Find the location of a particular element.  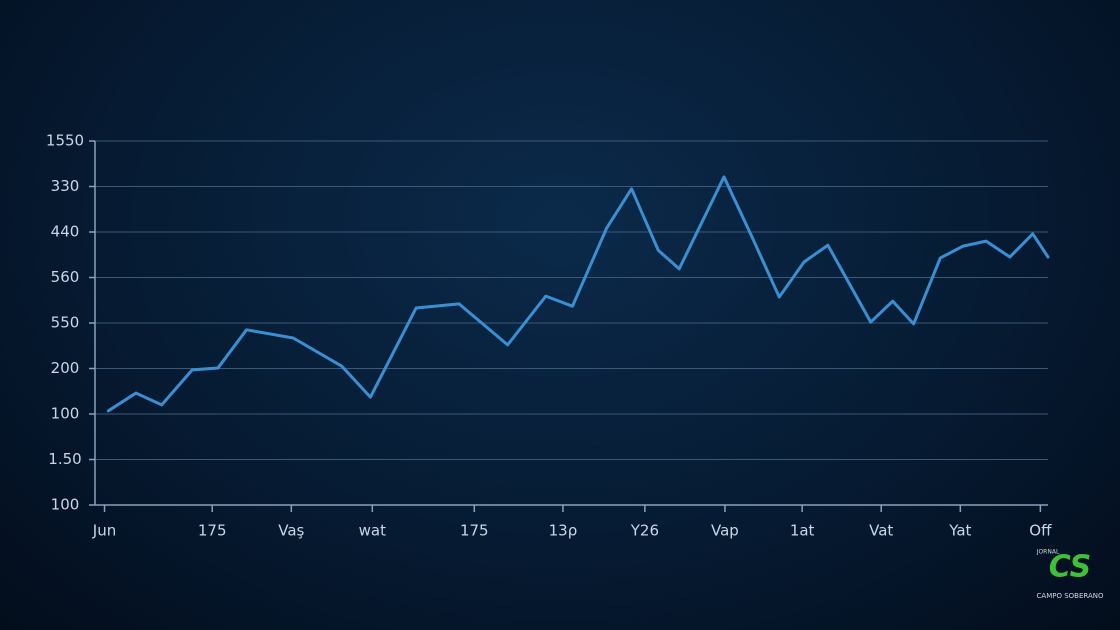

logo-top-text: JORNAL is located at coordinates (1048, 552).